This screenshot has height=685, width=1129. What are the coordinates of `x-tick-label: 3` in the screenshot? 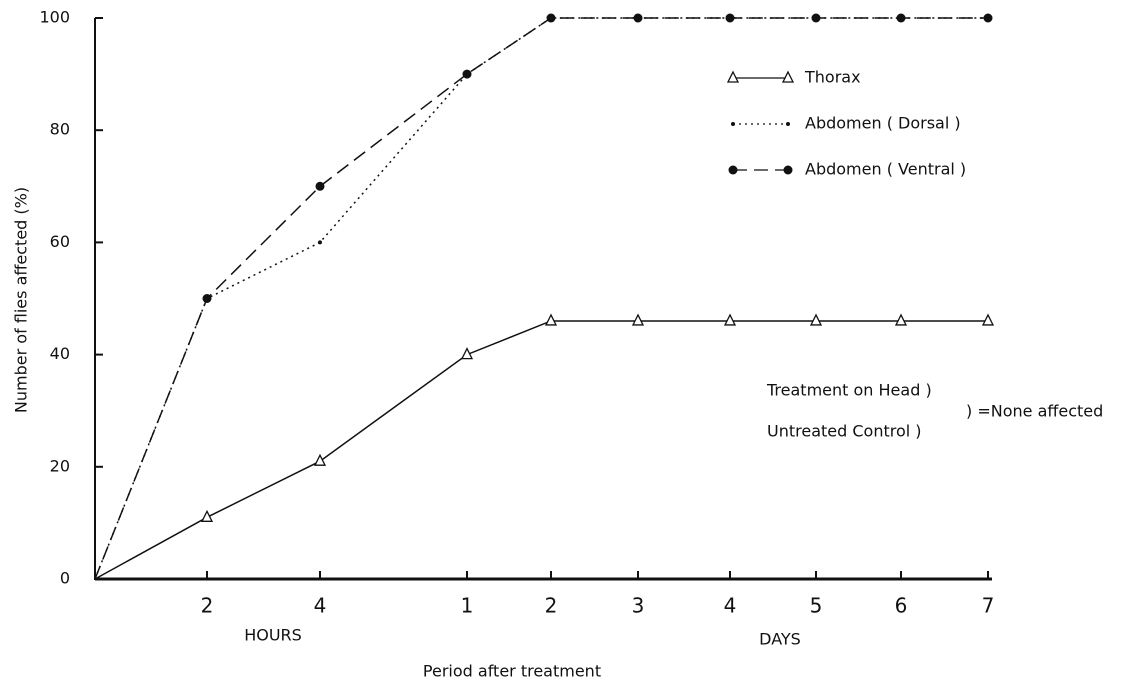 It's located at (638, 606).